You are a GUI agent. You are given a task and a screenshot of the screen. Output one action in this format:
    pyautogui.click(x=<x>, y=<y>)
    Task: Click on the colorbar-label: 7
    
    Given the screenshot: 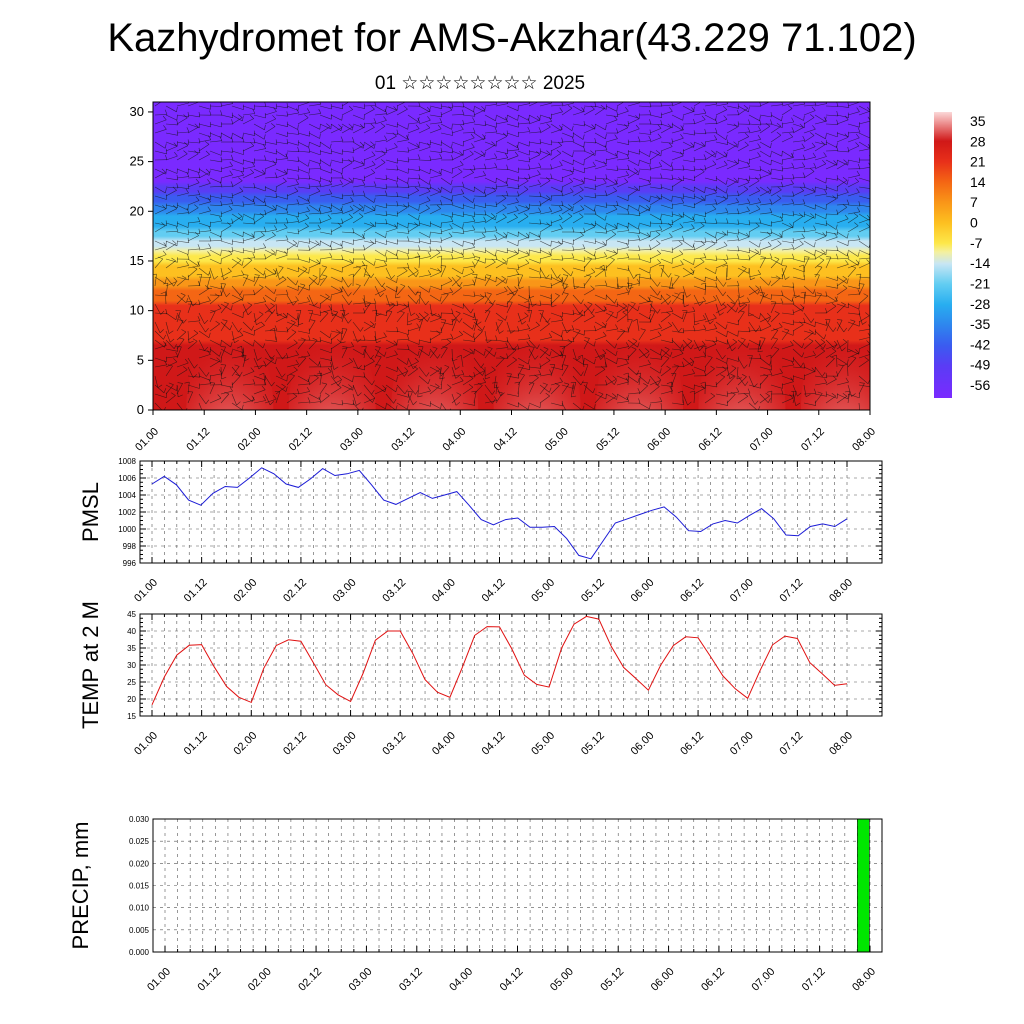 What is the action you would take?
    pyautogui.click(x=974, y=202)
    